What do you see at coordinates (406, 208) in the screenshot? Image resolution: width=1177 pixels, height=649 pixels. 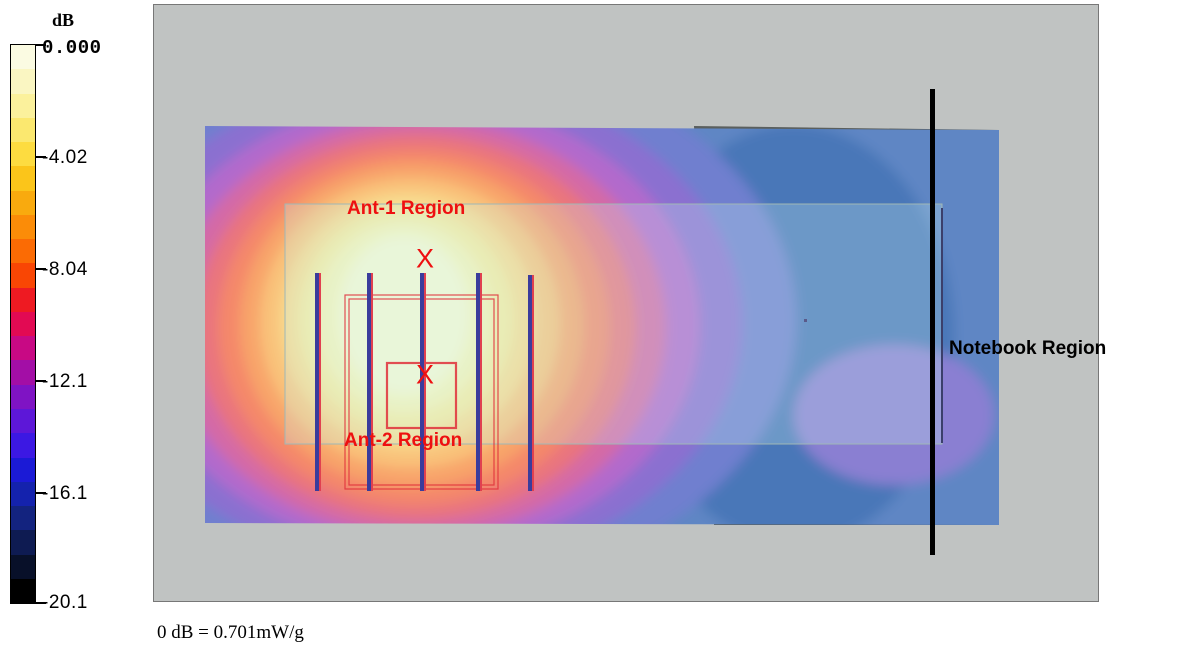 I see `ant1-region-label: Ant-1 Region` at bounding box center [406, 208].